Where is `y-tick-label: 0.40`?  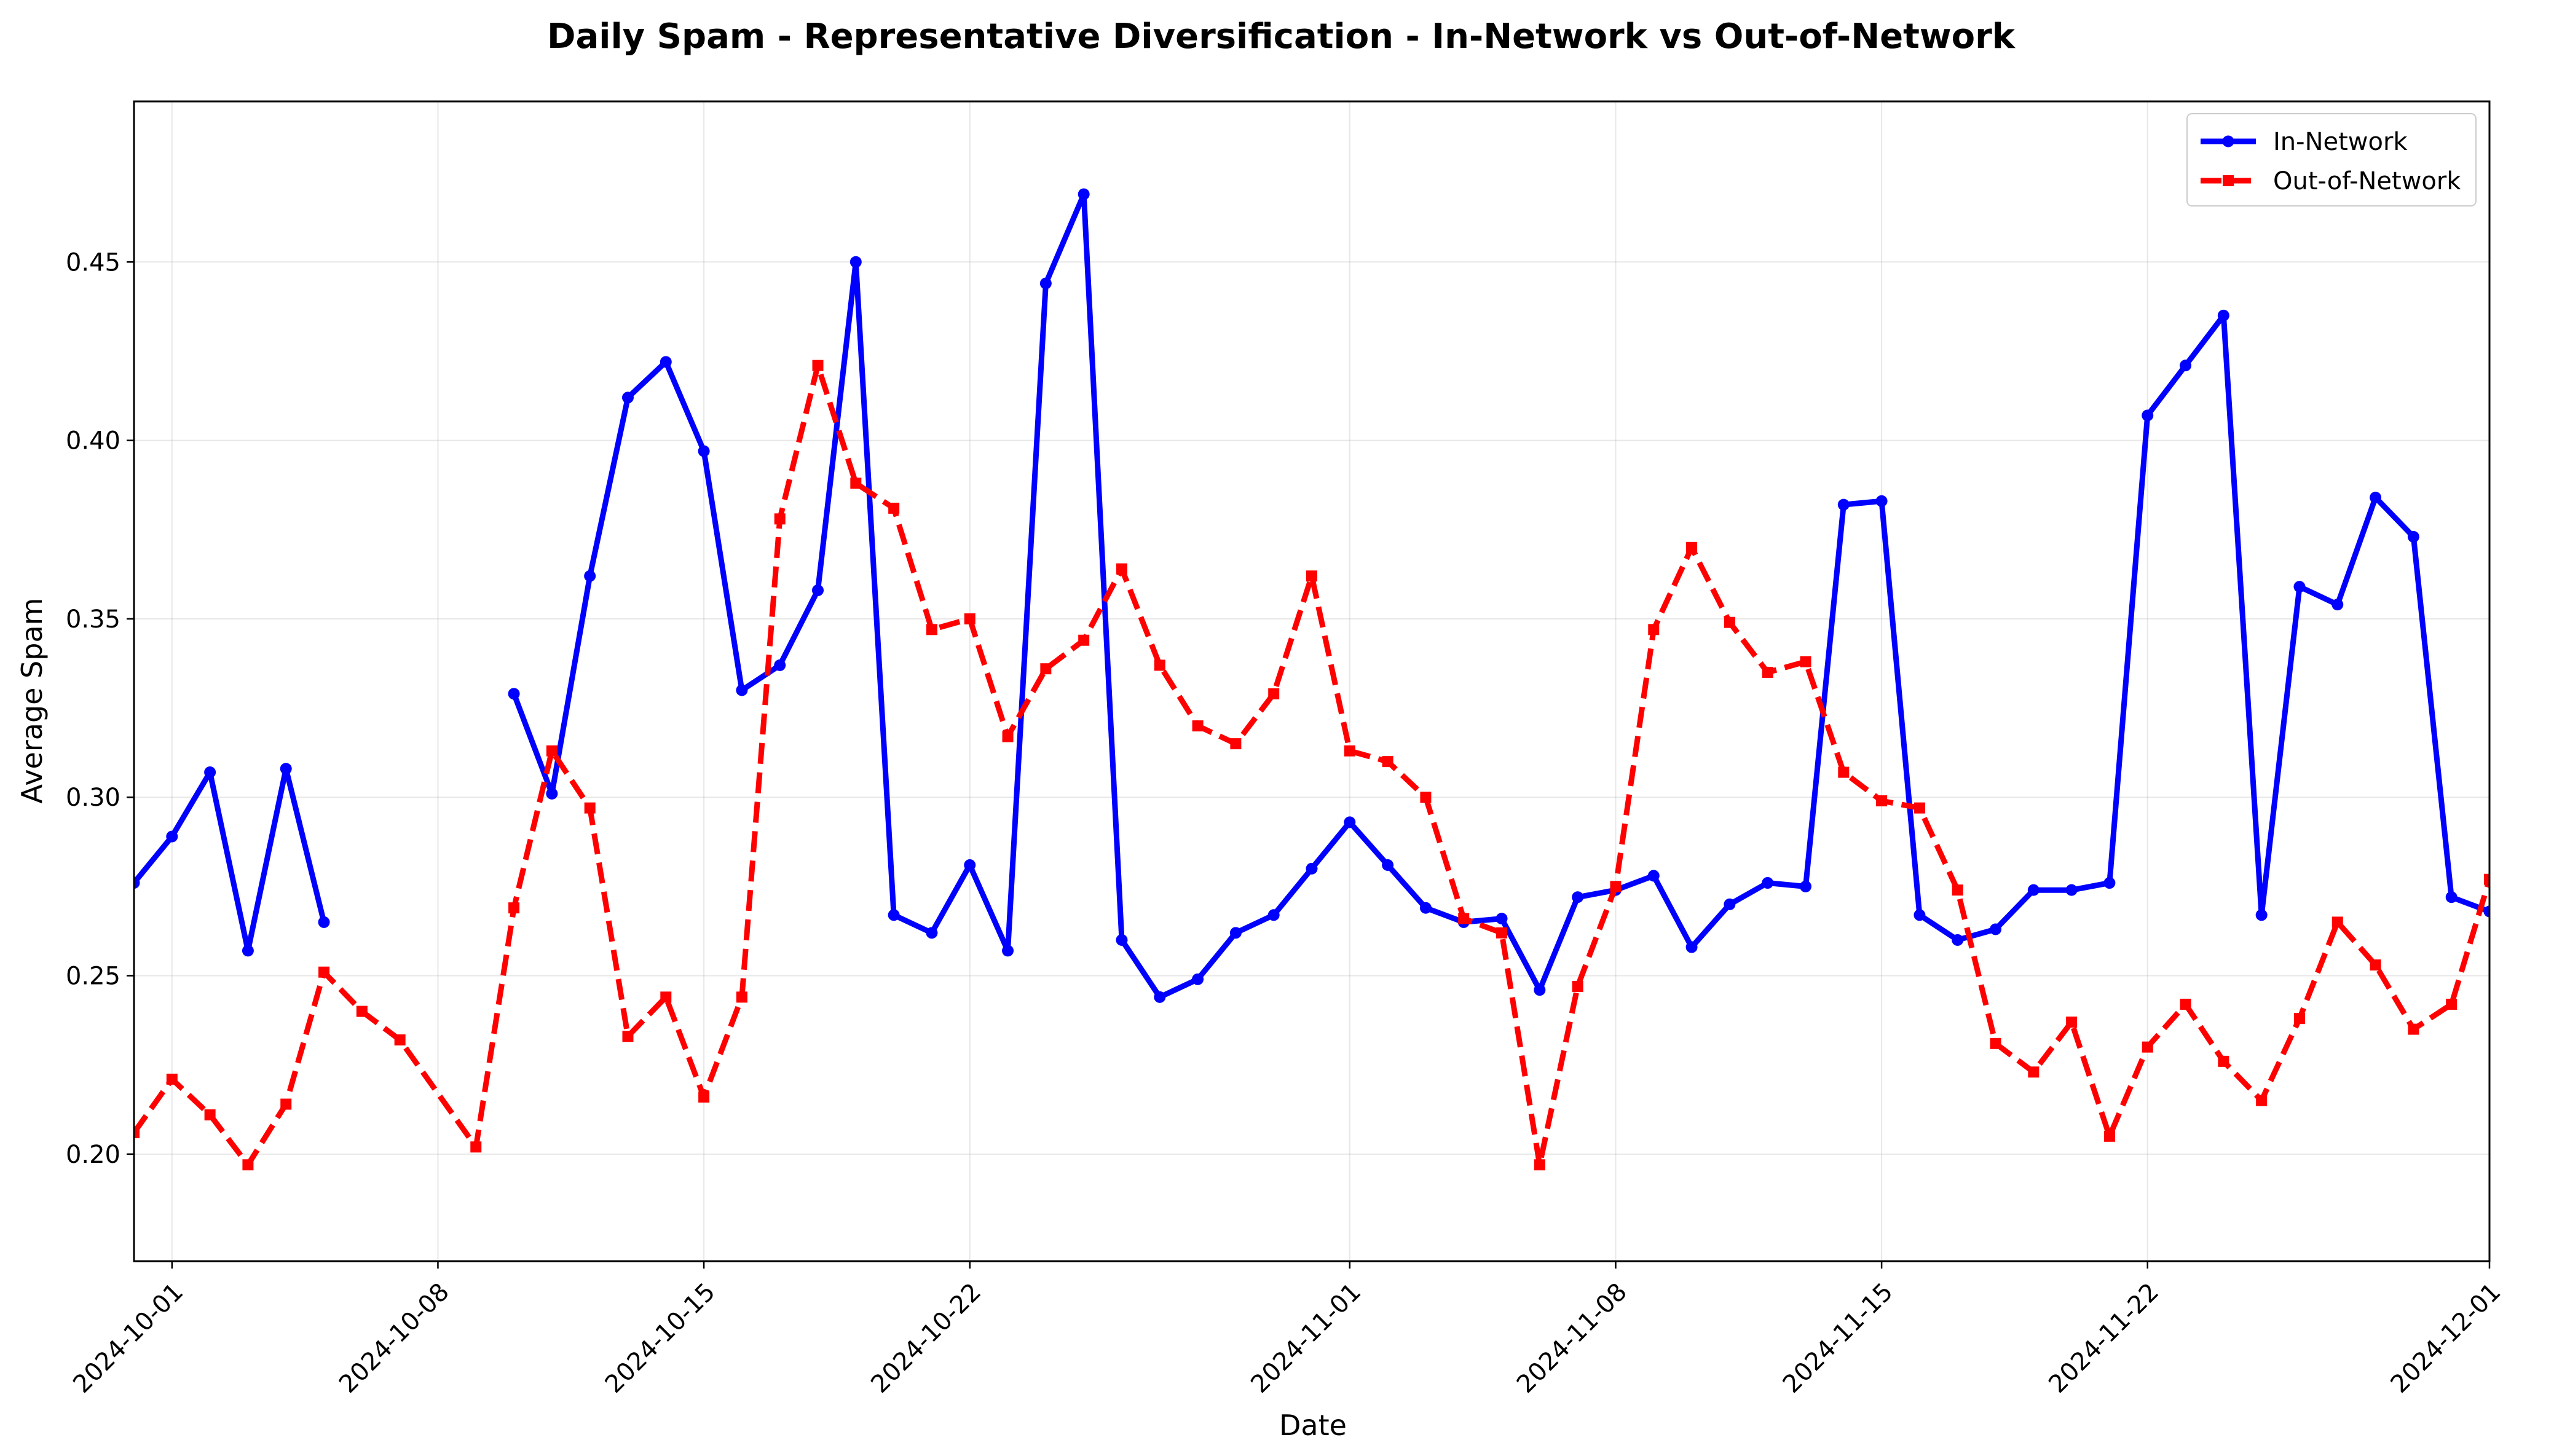
y-tick-label: 0.40 is located at coordinates (93, 441).